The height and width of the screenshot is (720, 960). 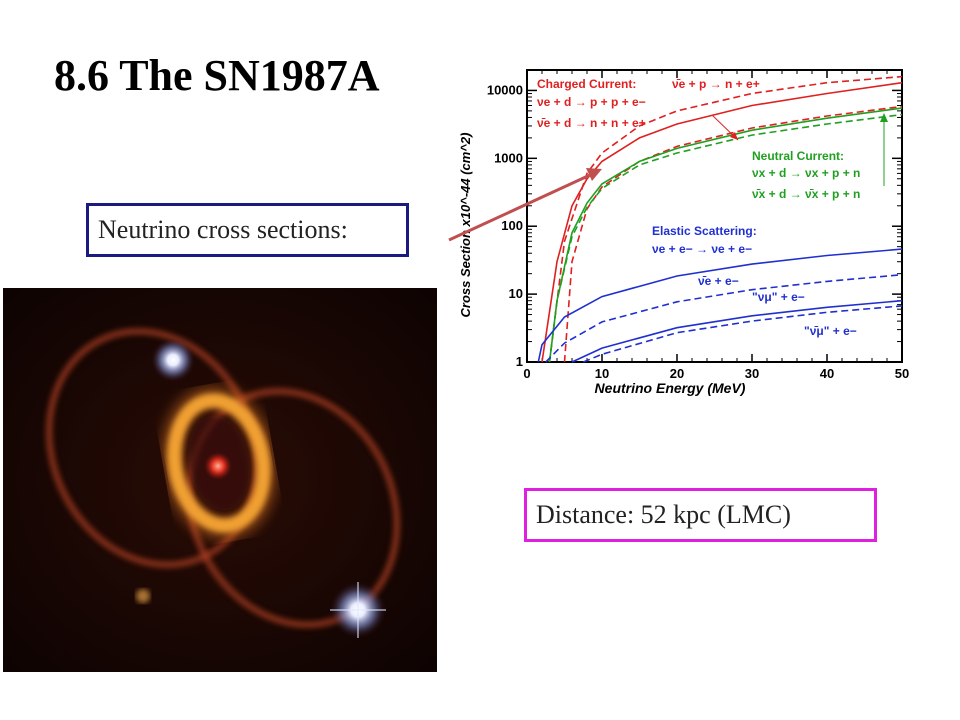 What do you see at coordinates (718, 281) in the screenshot?
I see `elastic-reaction-2: ν̄e + e−` at bounding box center [718, 281].